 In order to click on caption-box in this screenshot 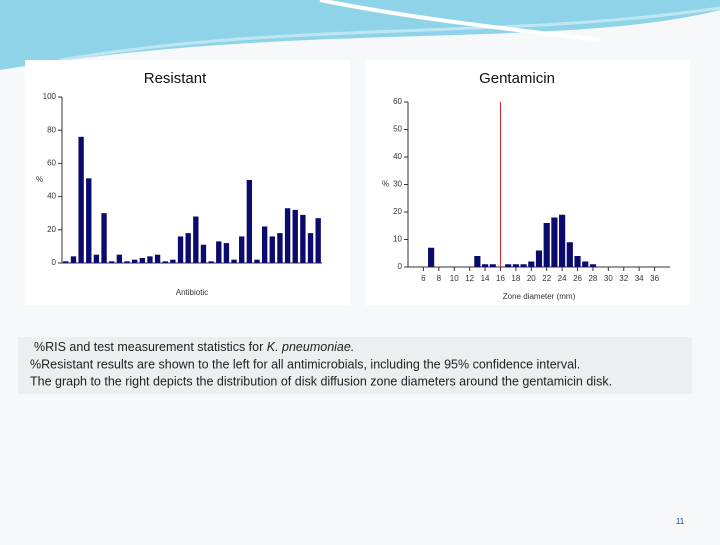, I will do `click(355, 365)`.